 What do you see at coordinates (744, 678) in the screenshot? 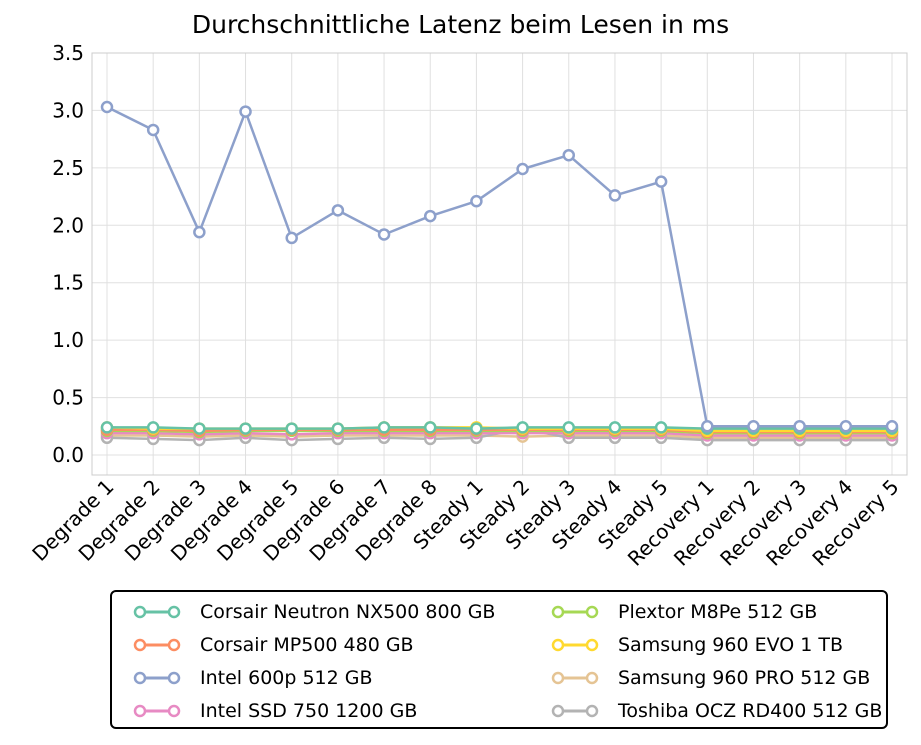
I see `legend-label: Samsung 960 PRO 512 GB` at bounding box center [744, 678].